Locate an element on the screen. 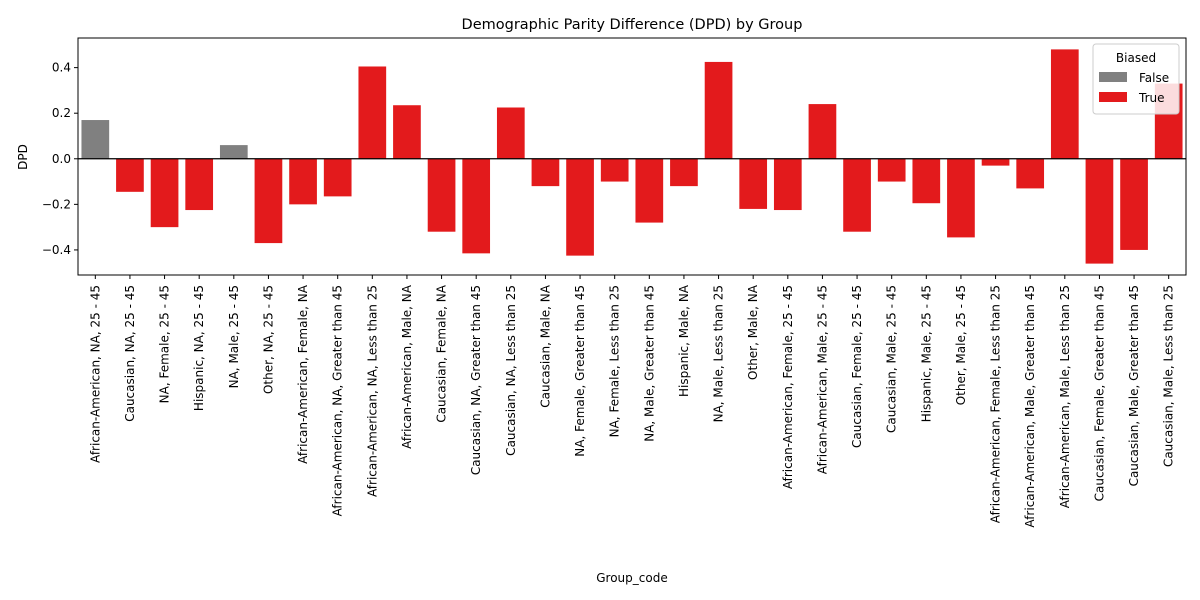 The width and height of the screenshot is (1200, 600). x-tick-label: Caucasian, Female, NA is located at coordinates (442, 353).